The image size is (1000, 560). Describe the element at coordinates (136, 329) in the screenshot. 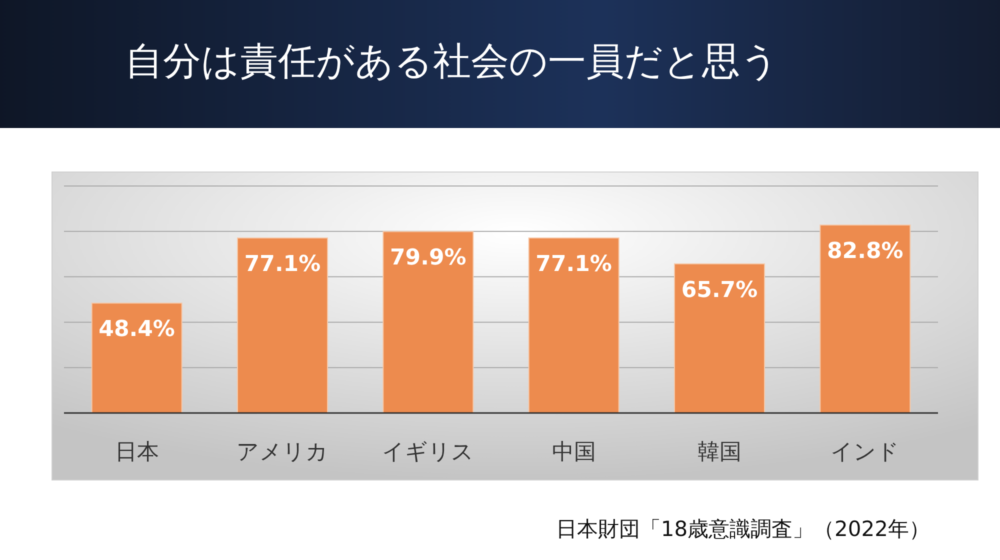

I see `data-label: 48.4%` at that location.